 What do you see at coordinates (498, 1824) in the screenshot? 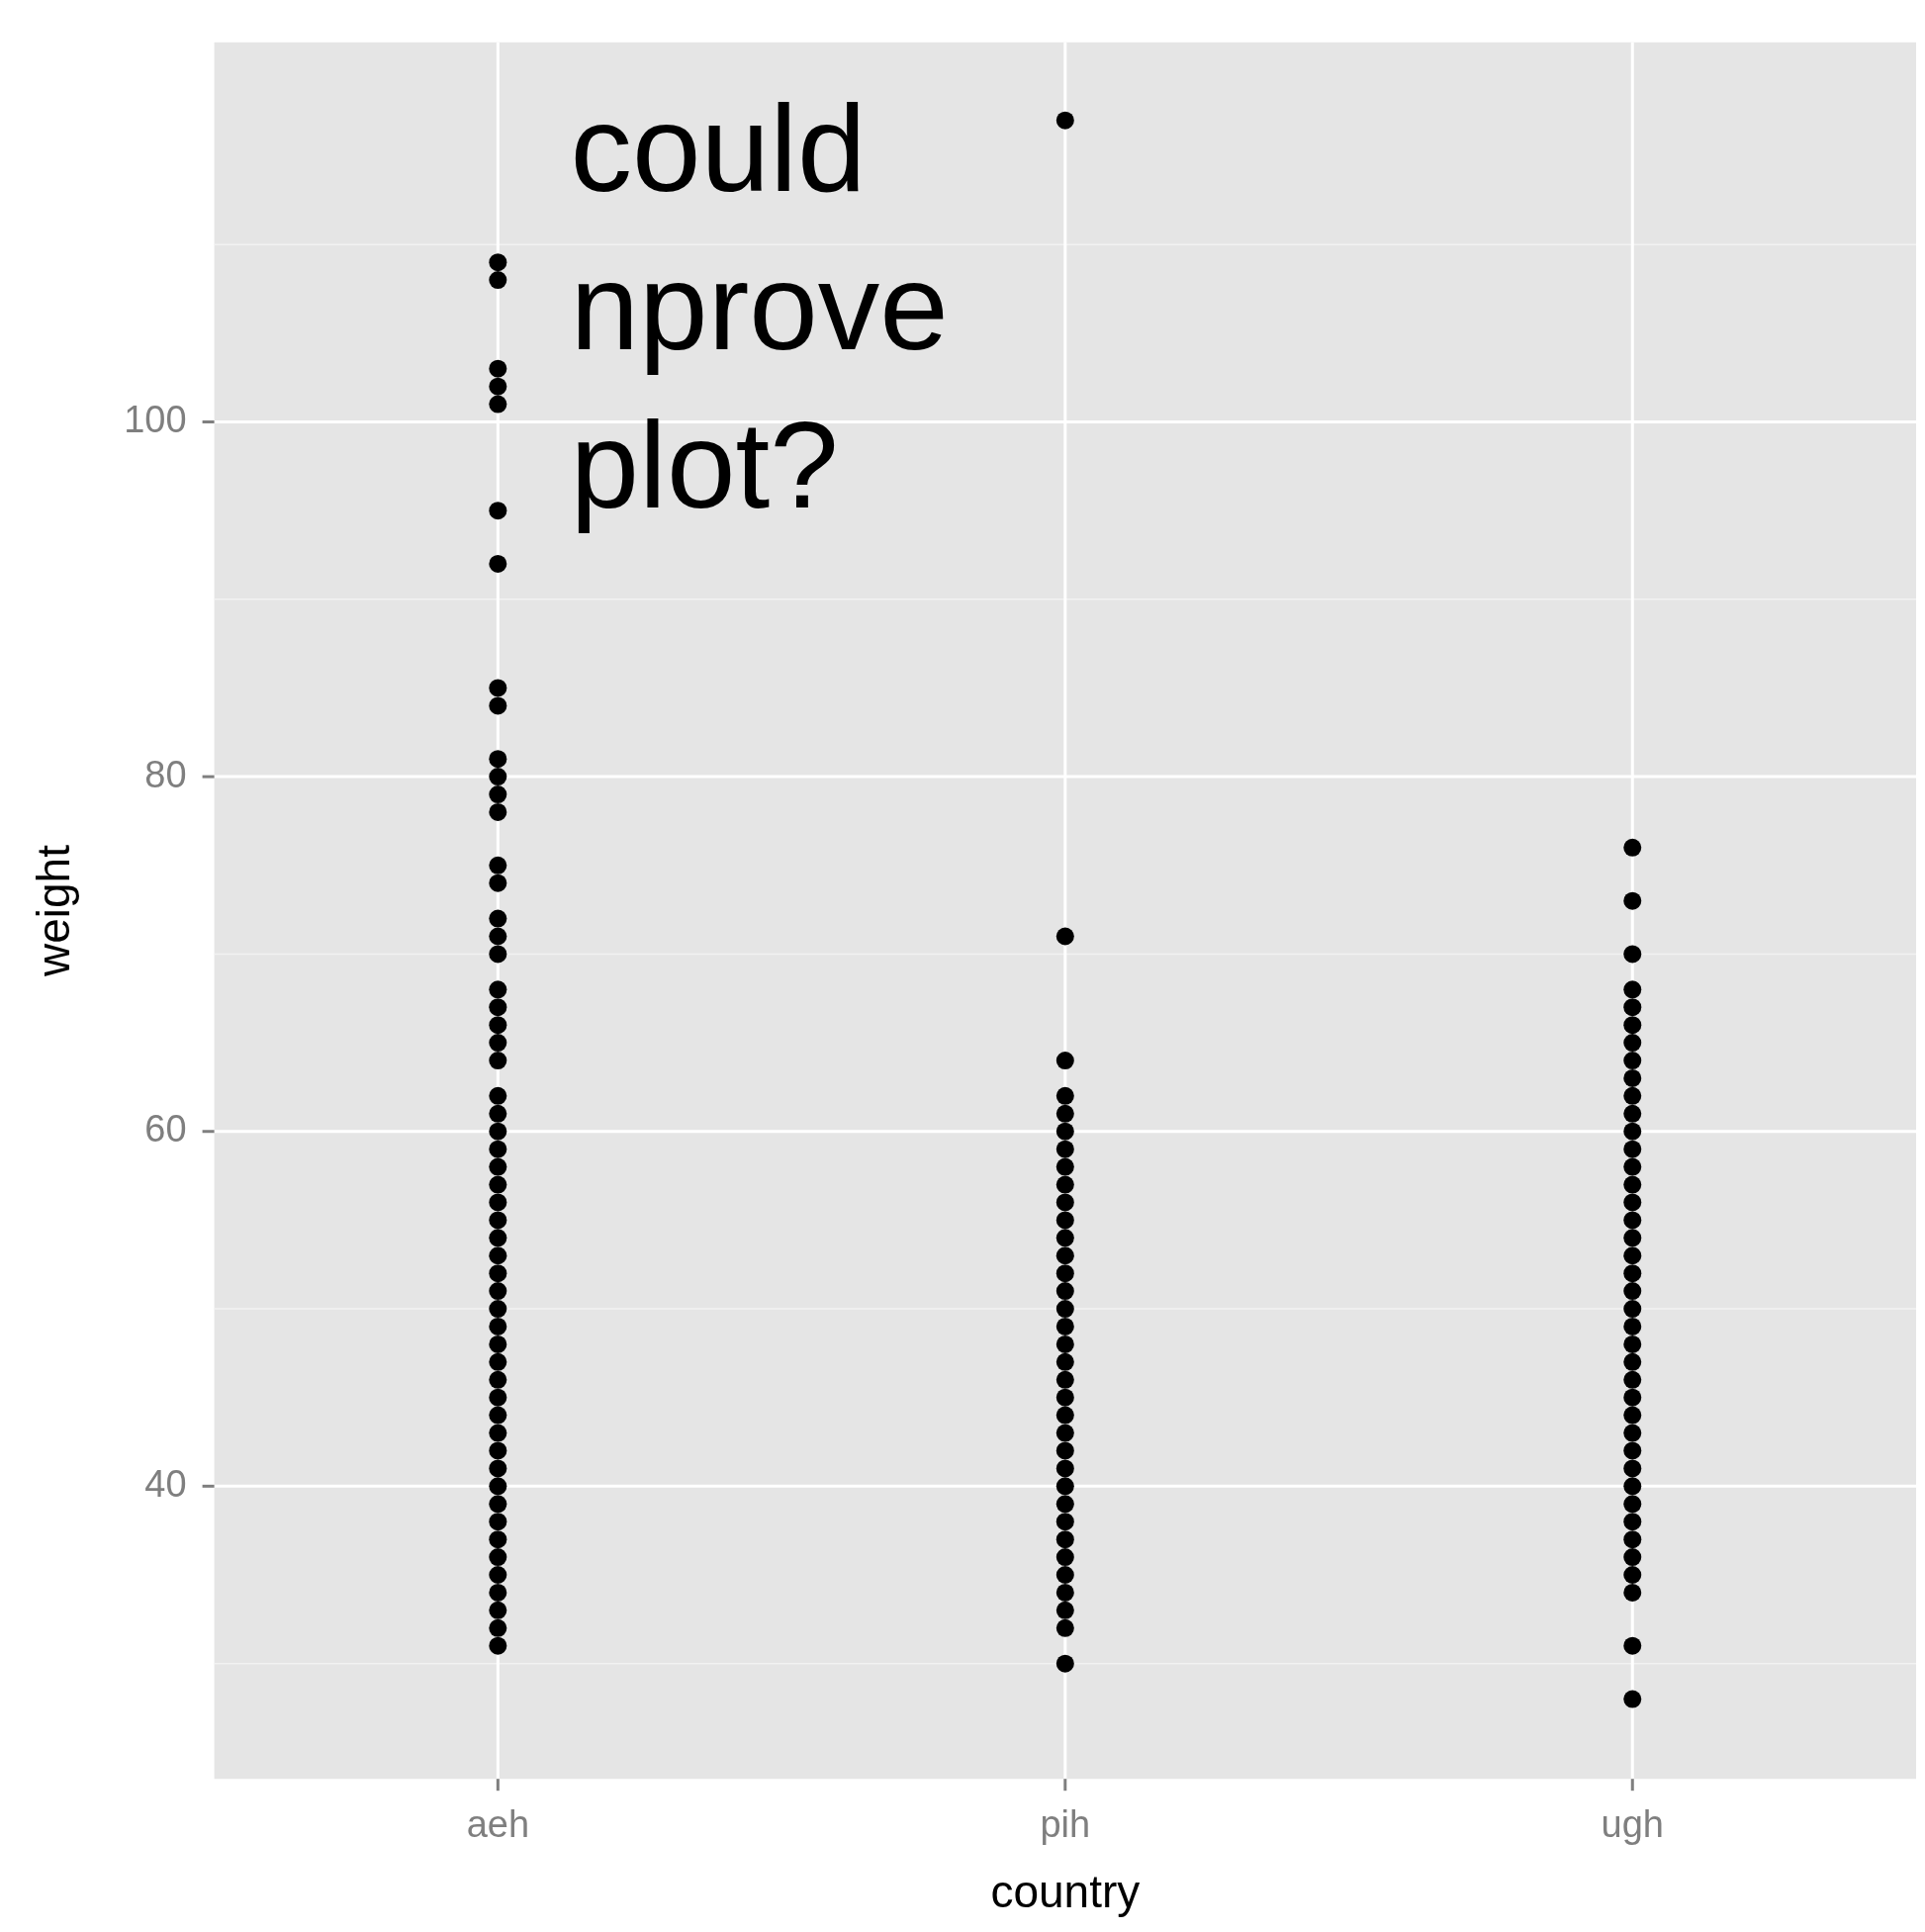
I see `x-tick-label: aeh` at bounding box center [498, 1824].